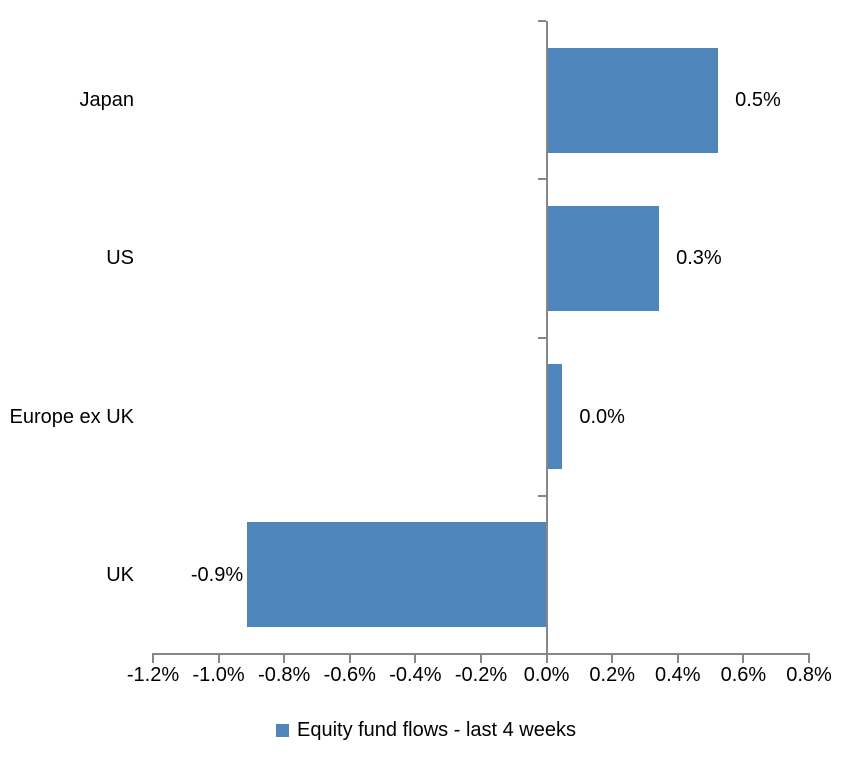 The width and height of the screenshot is (852, 757). What do you see at coordinates (120, 258) in the screenshot?
I see `category-label: US` at bounding box center [120, 258].